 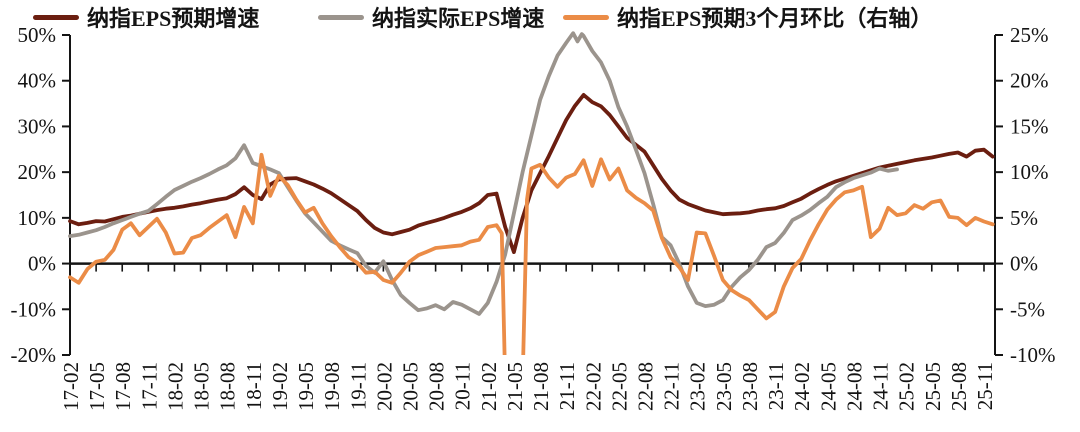 I want to click on x-axis-label: 19-05, so click(x=306, y=386).